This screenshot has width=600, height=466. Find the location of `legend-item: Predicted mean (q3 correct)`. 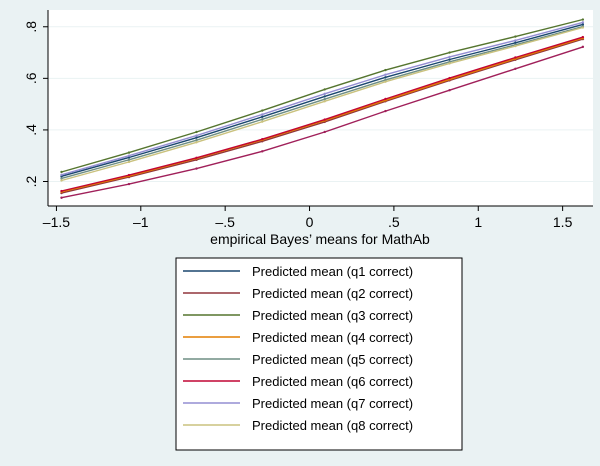

legend-item: Predicted mean (q3 correct) is located at coordinates (298, 315).